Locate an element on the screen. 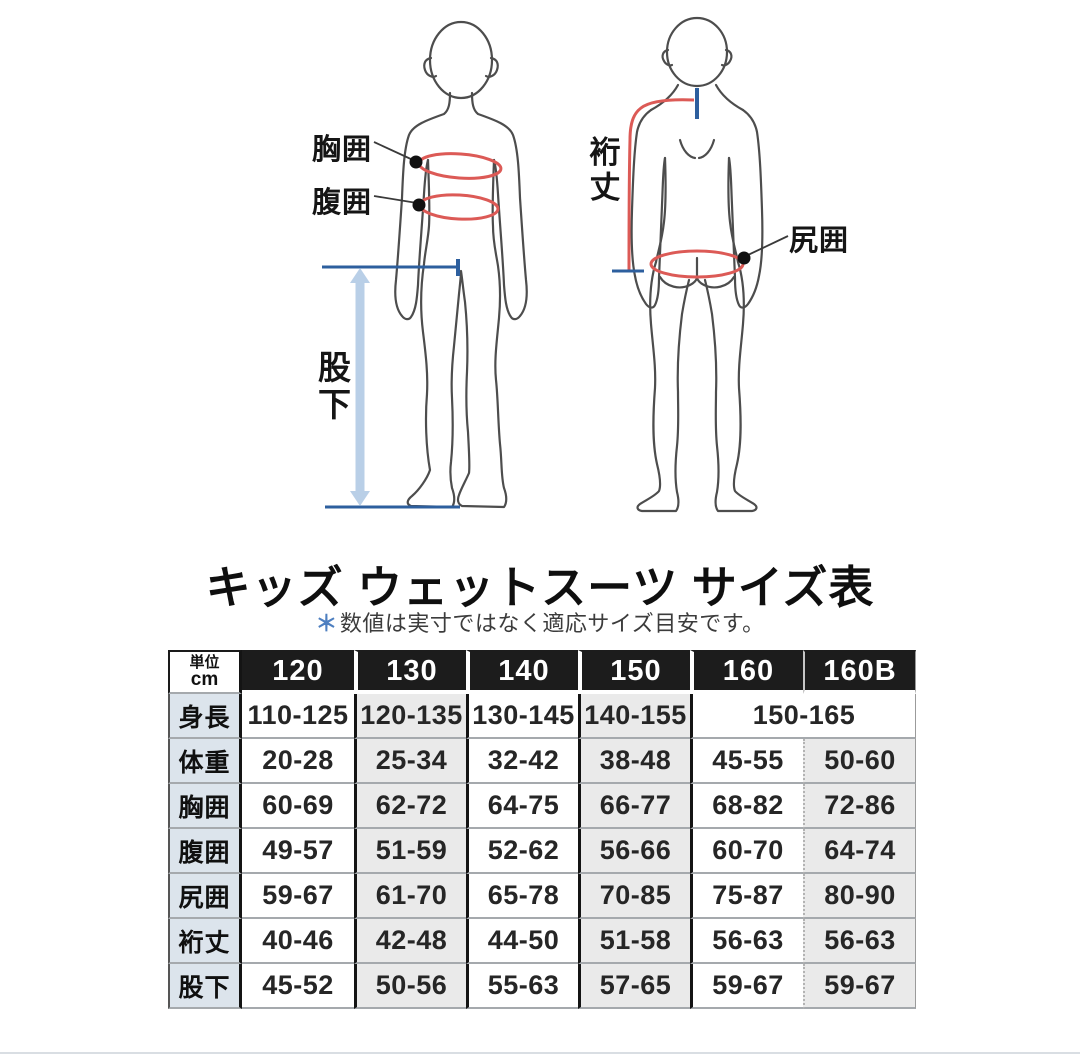 The image size is (1080, 1060). size-cell: 50-60 is located at coordinates (859, 761).